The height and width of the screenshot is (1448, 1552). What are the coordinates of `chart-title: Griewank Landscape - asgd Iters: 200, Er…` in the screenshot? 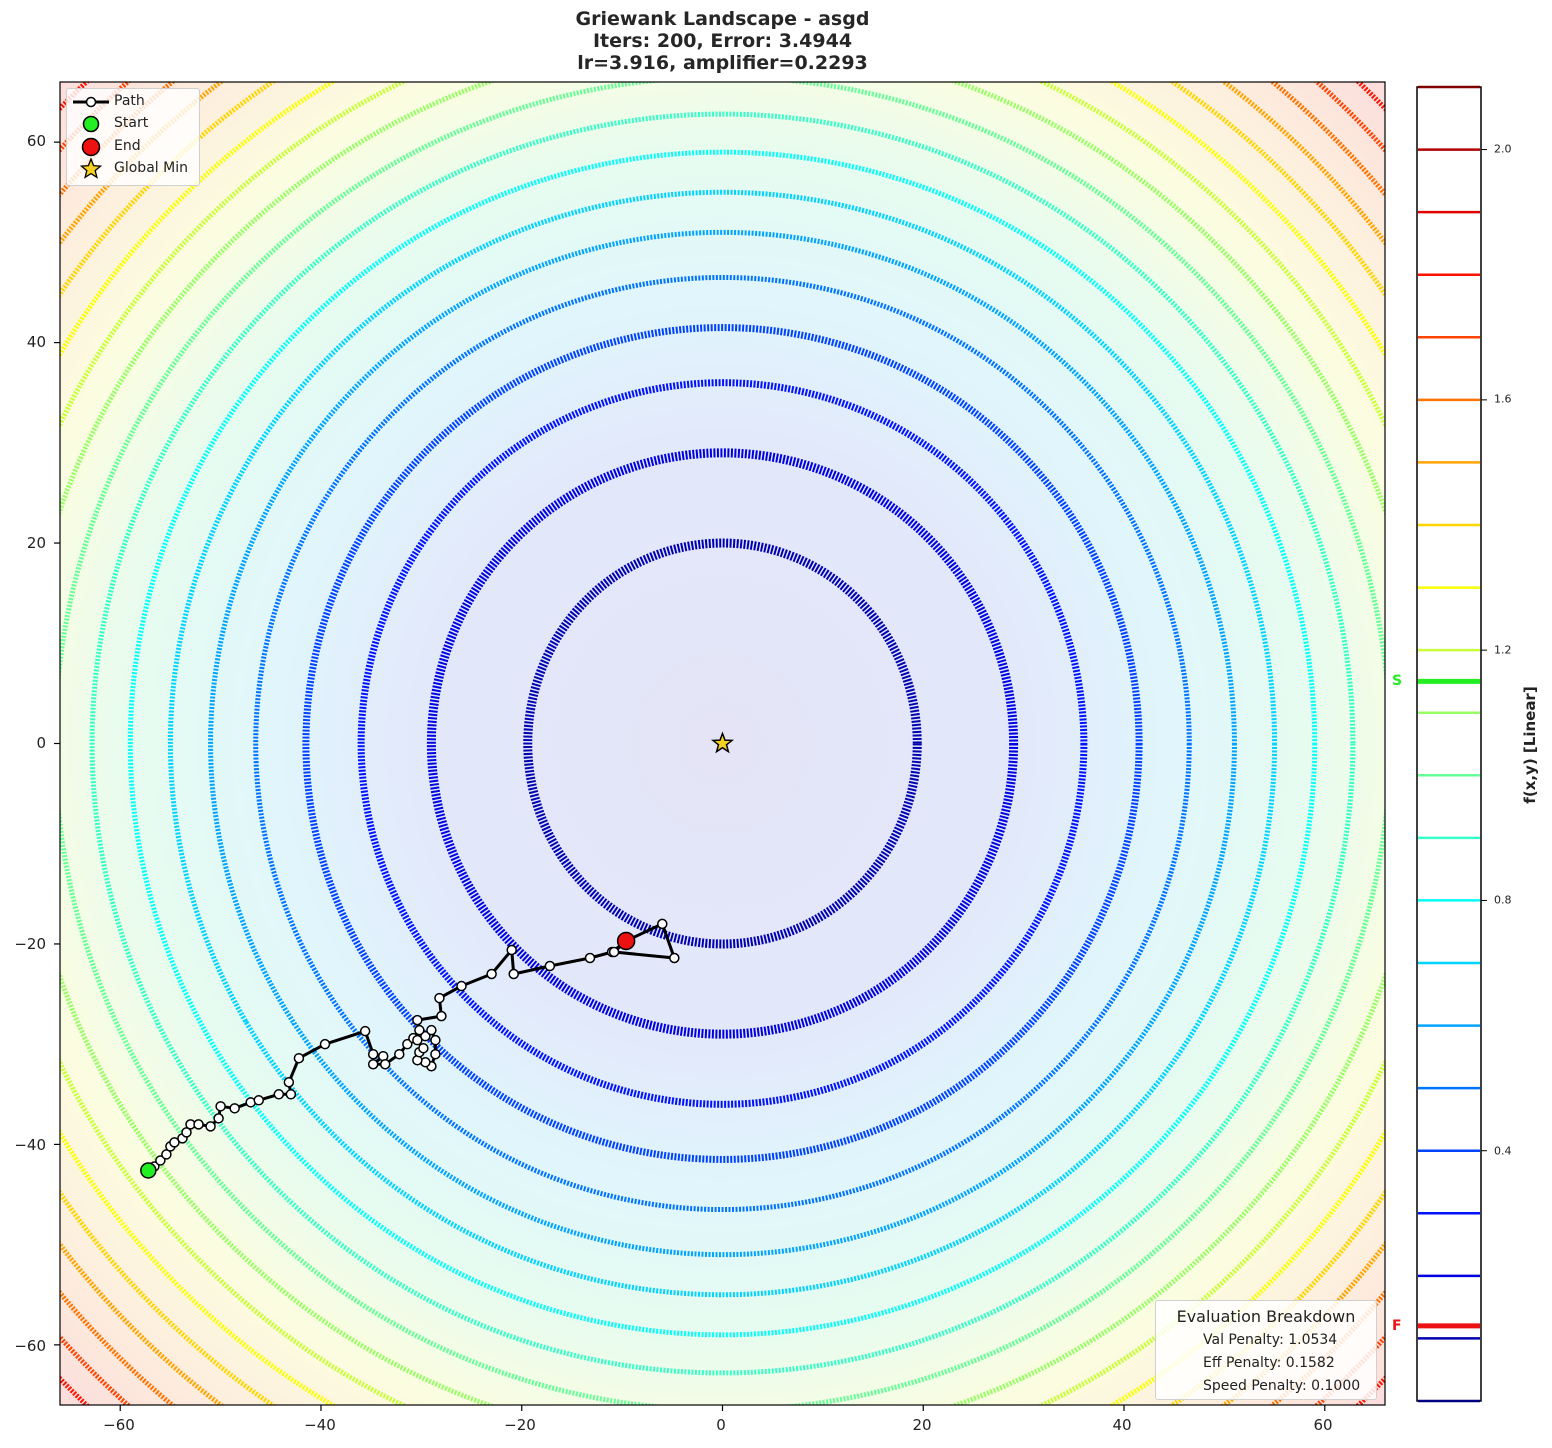 It's located at (722, 41).